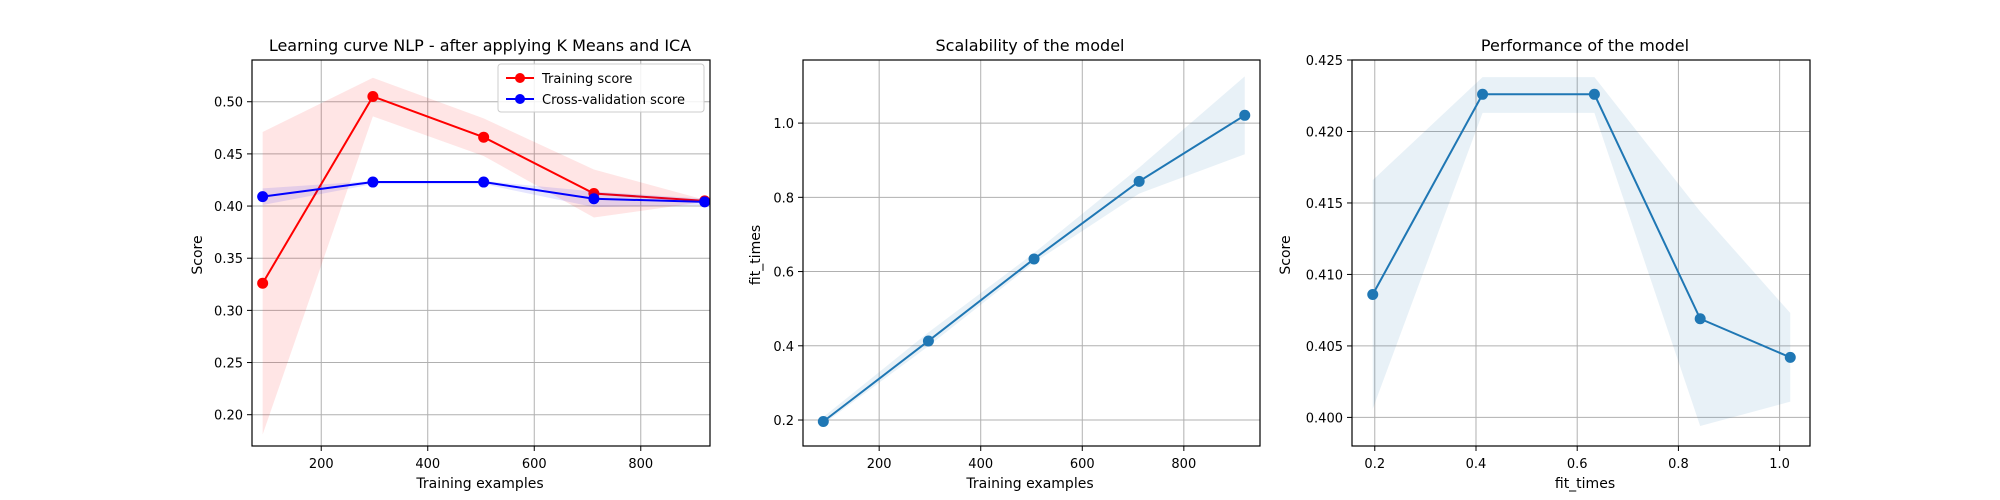 This screenshot has height=500, width=2000. I want to click on x-tick-label: 1.0, so click(1779, 464).